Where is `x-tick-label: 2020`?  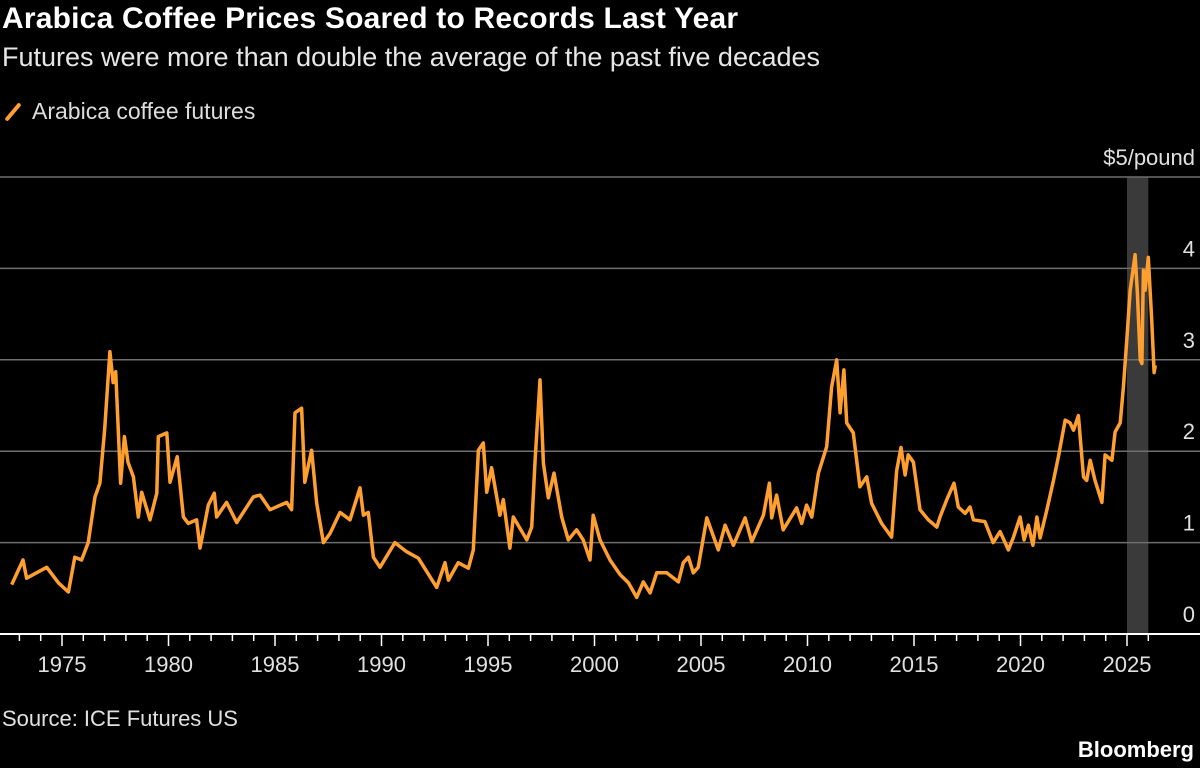
x-tick-label: 2020 is located at coordinates (1020, 664).